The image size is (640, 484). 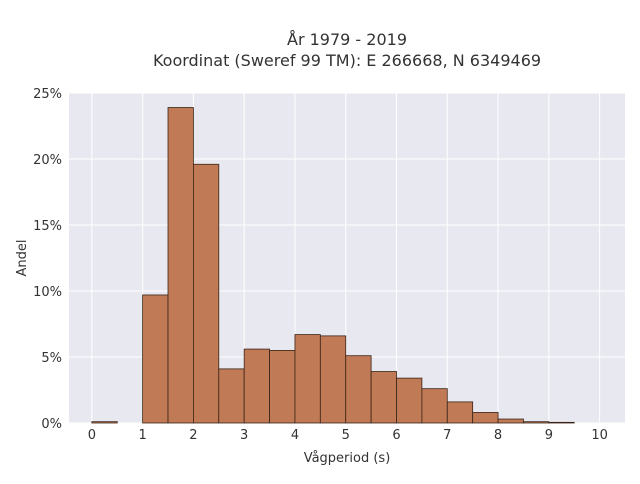 What do you see at coordinates (47, 292) in the screenshot?
I see `y-tick-label: 10%` at bounding box center [47, 292].